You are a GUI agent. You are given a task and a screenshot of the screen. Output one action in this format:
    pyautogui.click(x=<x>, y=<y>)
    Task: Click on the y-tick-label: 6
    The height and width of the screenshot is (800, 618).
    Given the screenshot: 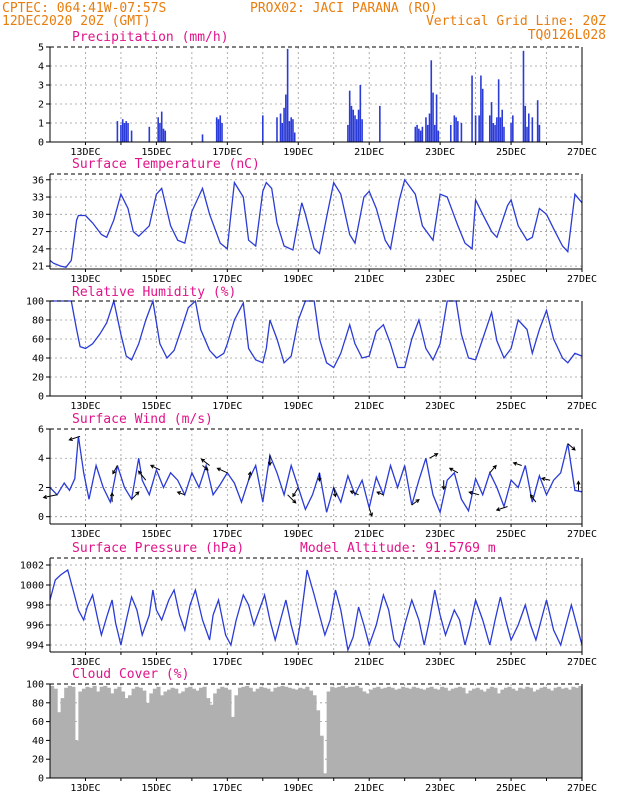 What is the action you would take?
    pyautogui.click(x=41, y=430)
    